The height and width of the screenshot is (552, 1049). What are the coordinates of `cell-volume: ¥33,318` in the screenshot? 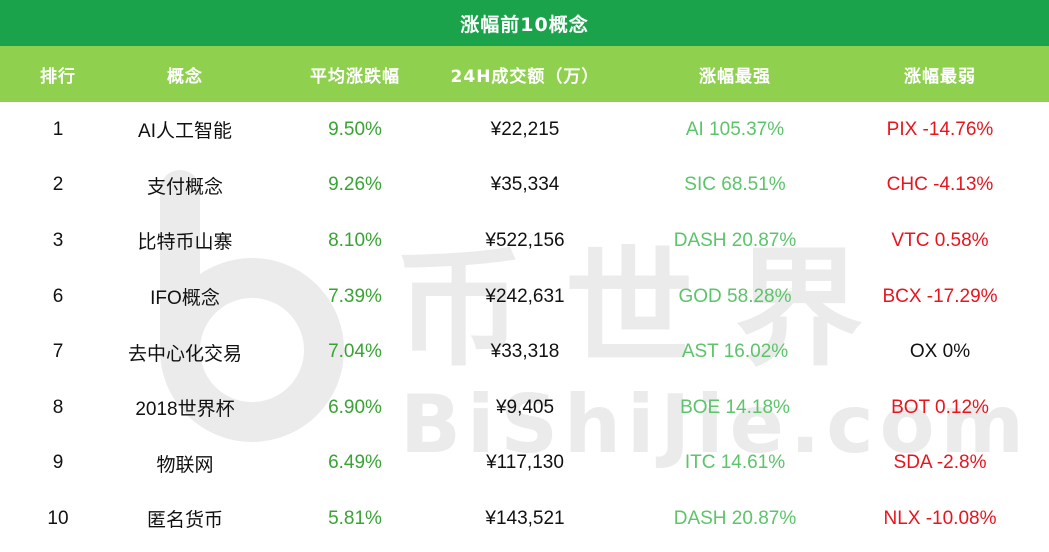 It's located at (525, 352).